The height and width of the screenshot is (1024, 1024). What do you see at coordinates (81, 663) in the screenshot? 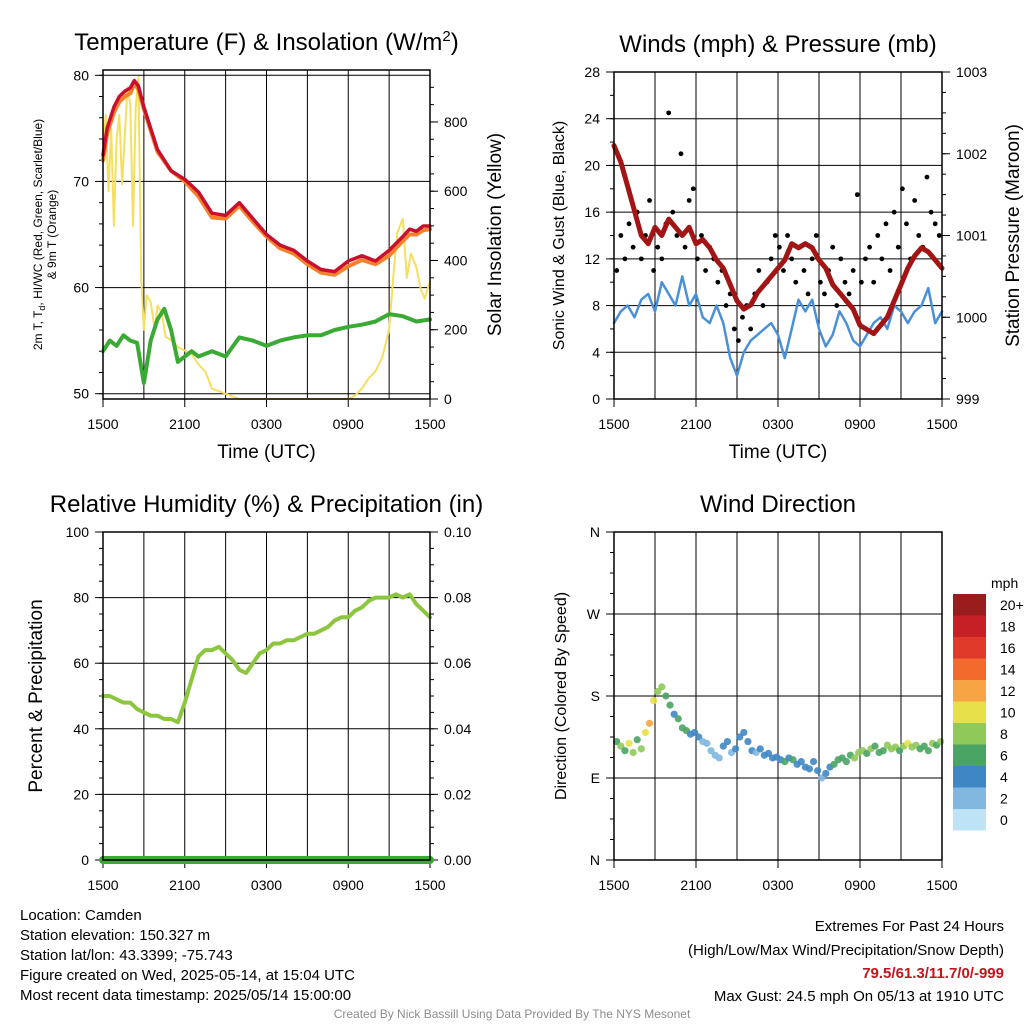
I see `y-tick-label: 60` at bounding box center [81, 663].